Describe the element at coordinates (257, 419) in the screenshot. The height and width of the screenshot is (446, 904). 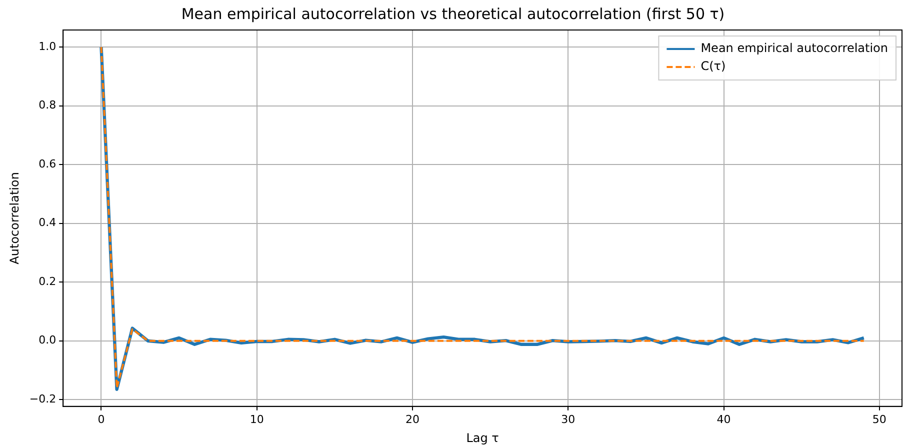
I see `x-tick-label: 10` at that location.